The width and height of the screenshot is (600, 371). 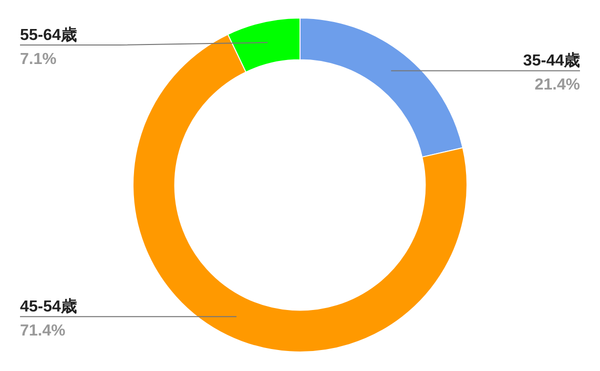 What do you see at coordinates (43, 331) in the screenshot?
I see `data-label: 71.4%` at bounding box center [43, 331].